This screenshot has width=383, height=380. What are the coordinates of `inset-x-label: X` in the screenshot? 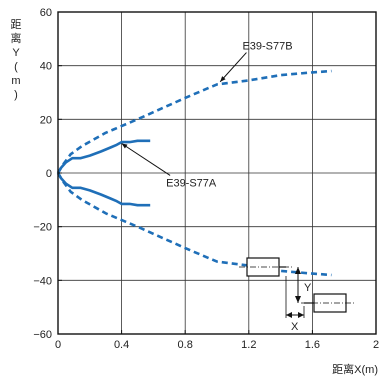 It's located at (295, 327).